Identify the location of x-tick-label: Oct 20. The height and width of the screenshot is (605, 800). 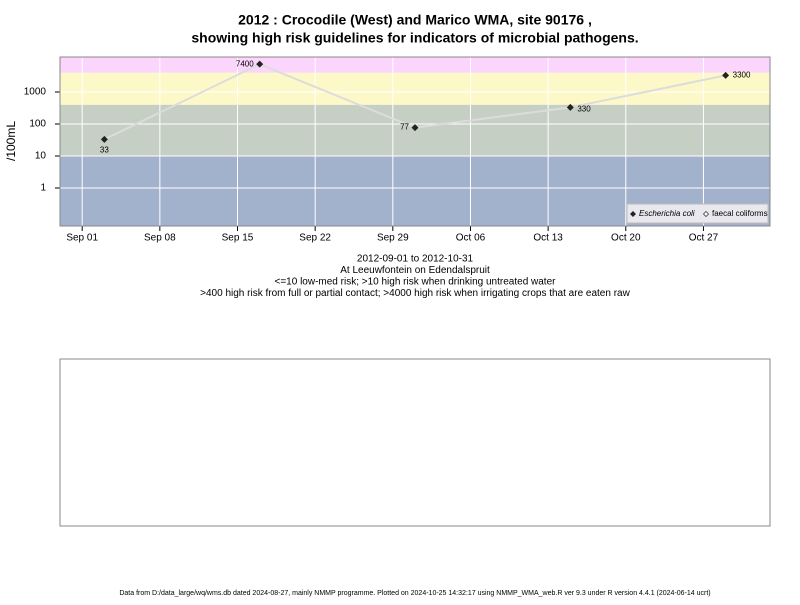
(626, 238).